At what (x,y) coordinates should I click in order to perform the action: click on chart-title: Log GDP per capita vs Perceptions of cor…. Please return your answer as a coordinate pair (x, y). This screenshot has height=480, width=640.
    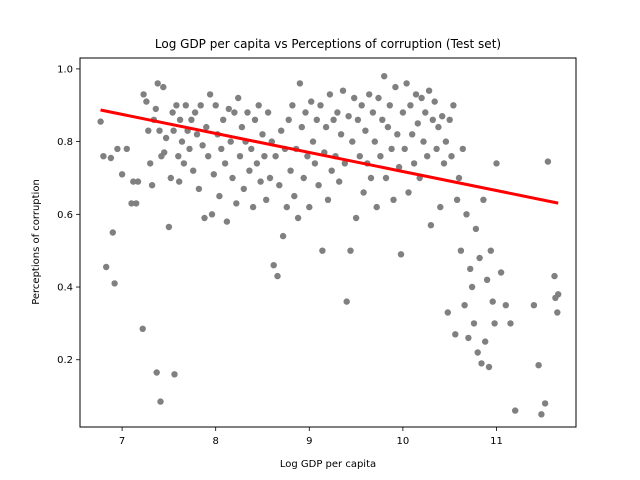
    Looking at the image, I should click on (328, 44).